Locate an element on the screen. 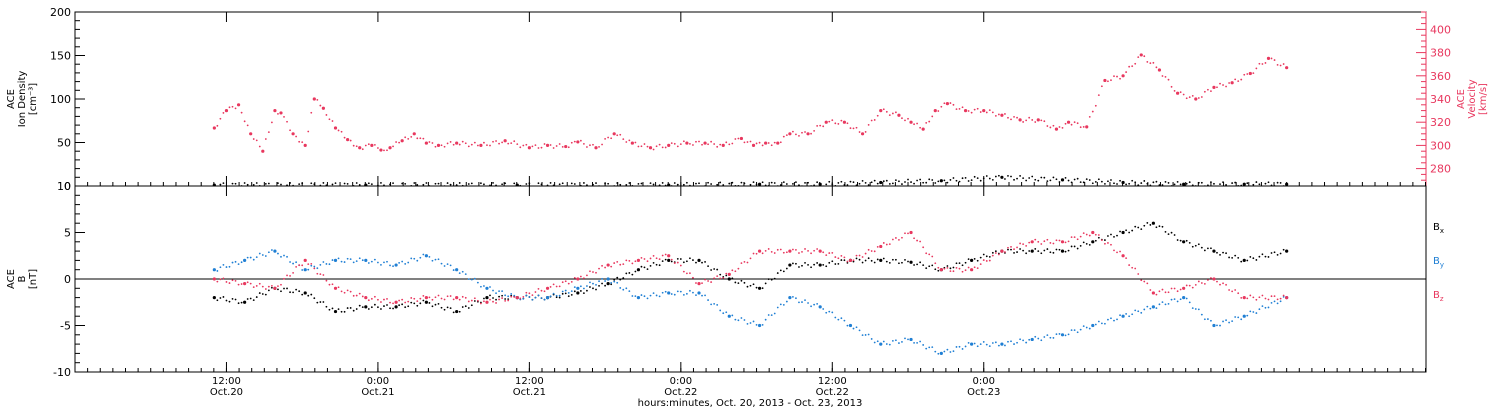 The width and height of the screenshot is (1500, 414). right-axis-label: ACE Velocity [km/s] is located at coordinates (1472, 98).